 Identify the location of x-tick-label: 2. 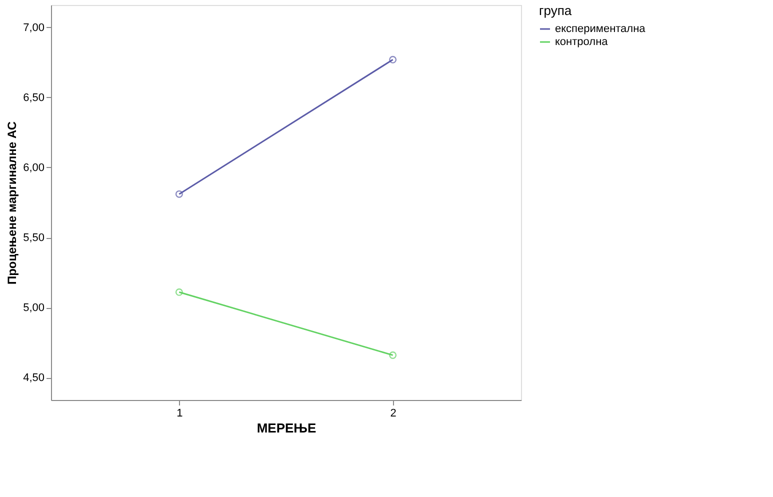
(393, 414).